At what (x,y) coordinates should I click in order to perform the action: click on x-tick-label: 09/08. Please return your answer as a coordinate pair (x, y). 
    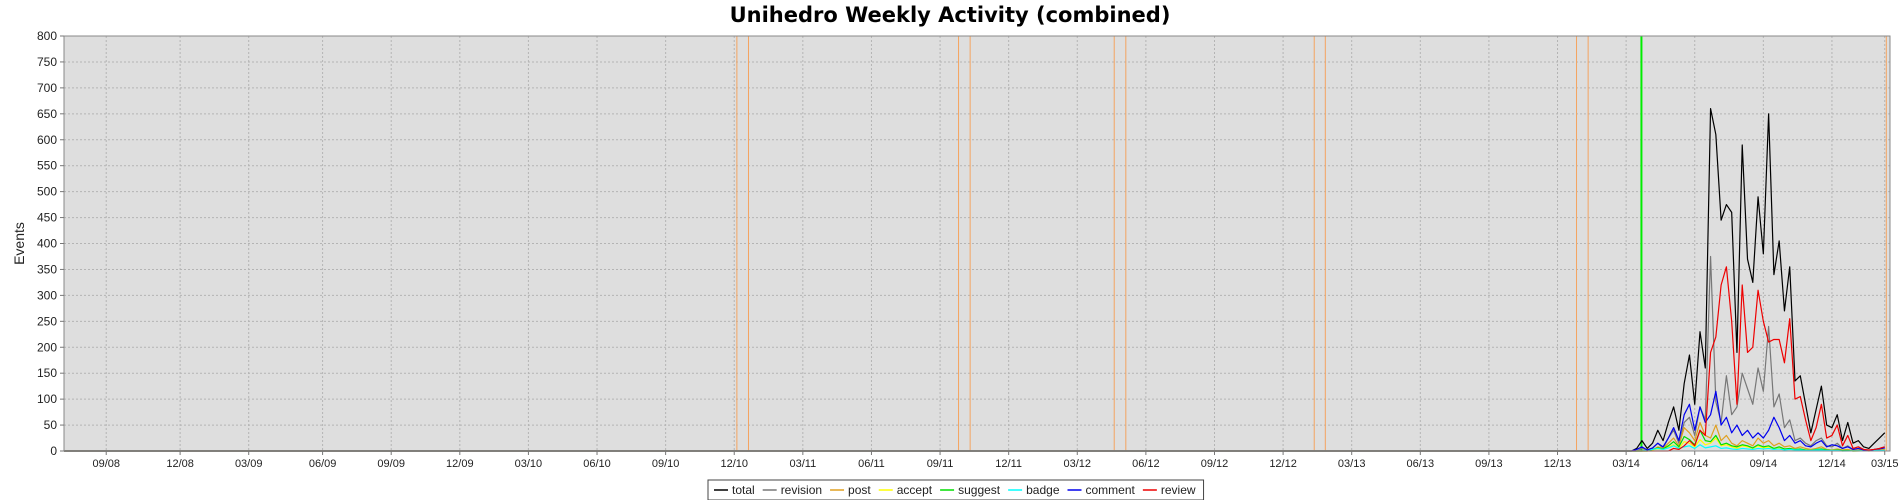
    Looking at the image, I should click on (106, 464).